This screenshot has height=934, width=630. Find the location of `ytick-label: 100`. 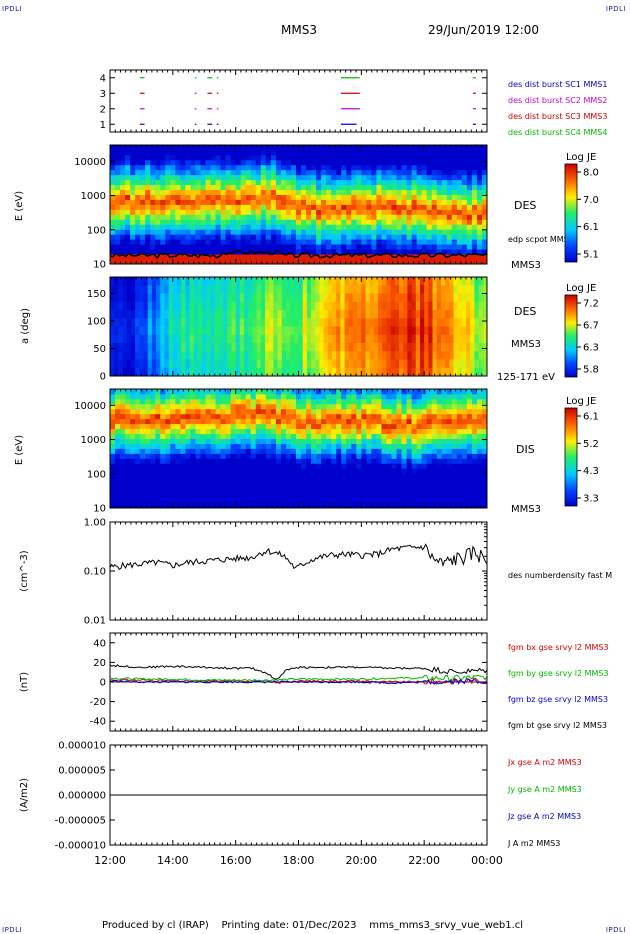

ytick-label: 100 is located at coordinates (96, 230).